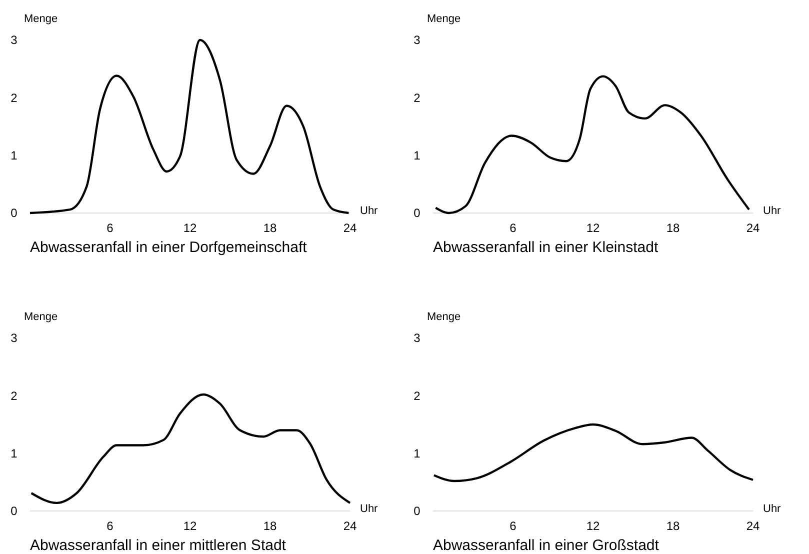 This screenshot has height=554, width=809. Describe the element at coordinates (546, 545) in the screenshot. I see `text: Abwasseranfall in einer Großstadt` at that location.